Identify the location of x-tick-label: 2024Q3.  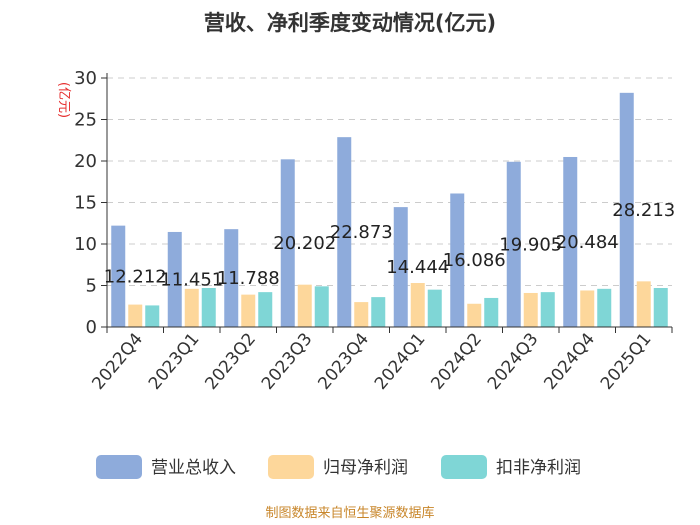
(513, 361).